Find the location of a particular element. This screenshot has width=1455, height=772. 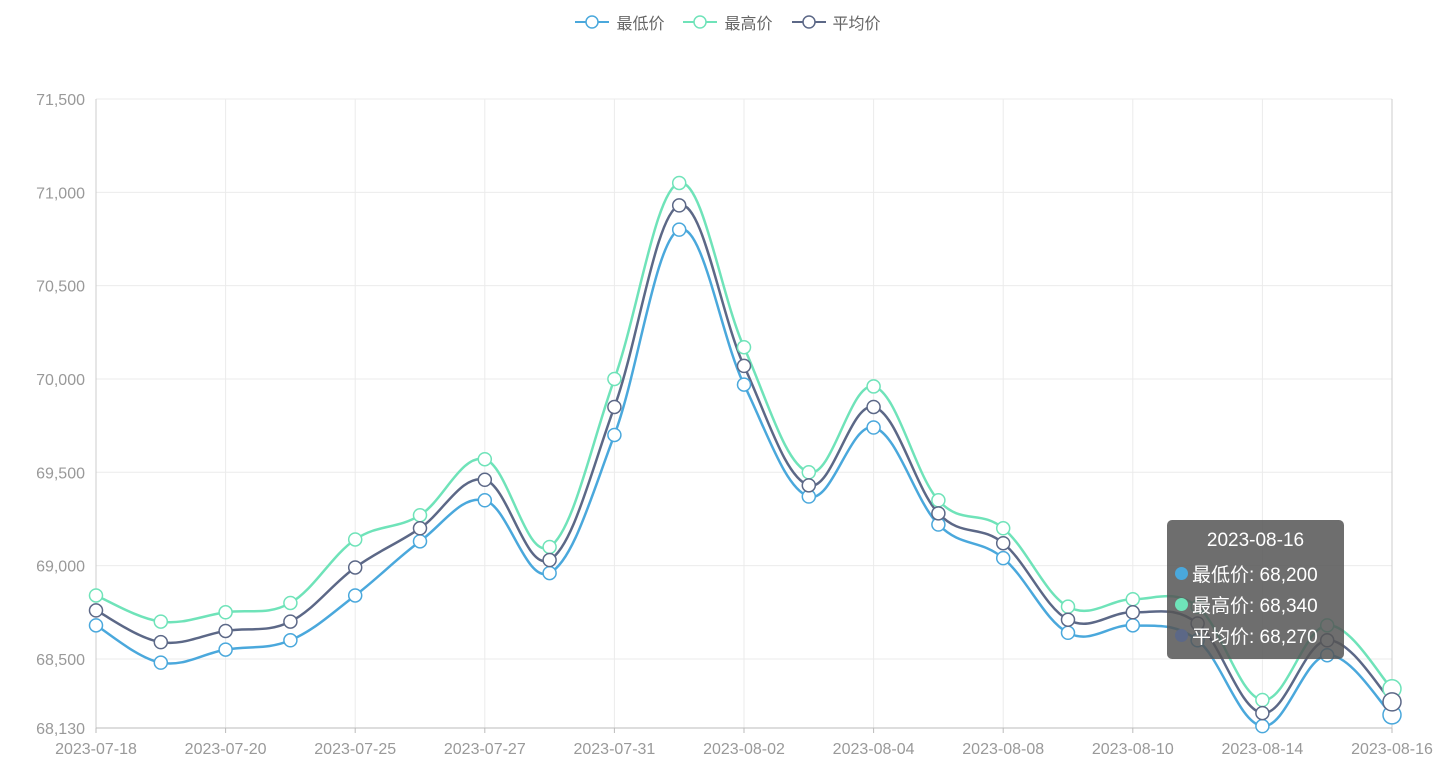

x-tick-label: 2023-07-18 is located at coordinates (96, 749).